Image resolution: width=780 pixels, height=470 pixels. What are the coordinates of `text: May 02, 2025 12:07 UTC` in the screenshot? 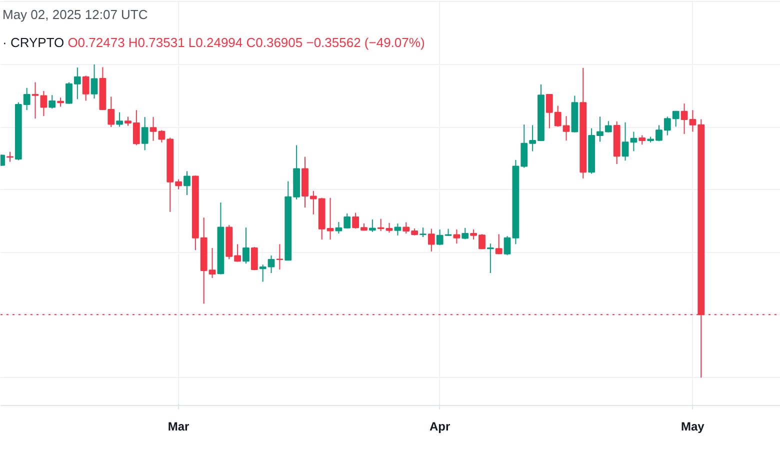 It's located at (75, 14).